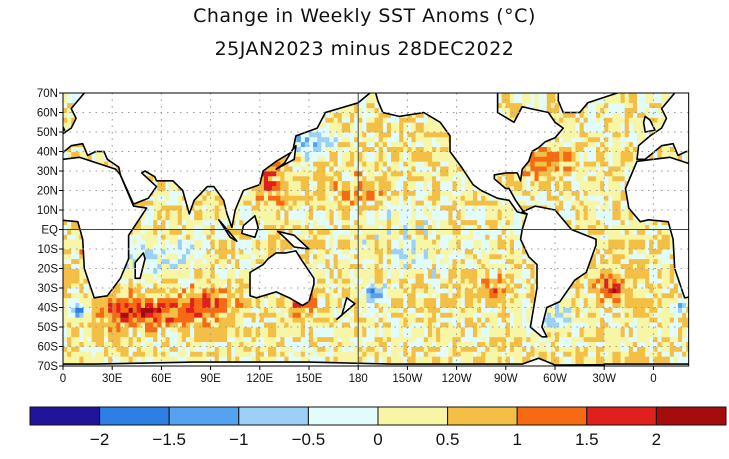 The width and height of the screenshot is (729, 459). I want to click on colorbar-label: 2, so click(656, 439).